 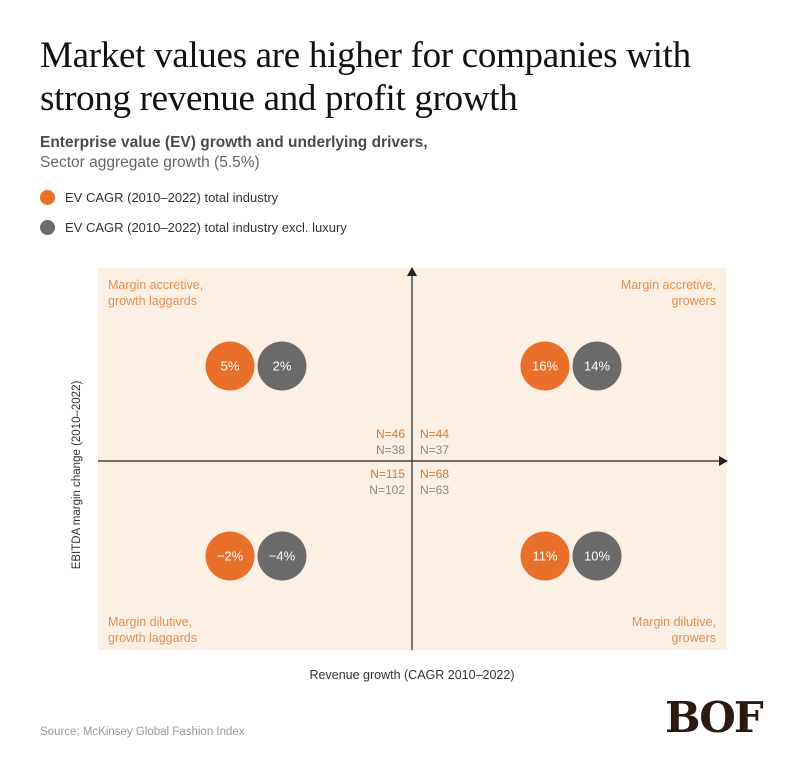 What do you see at coordinates (412, 675) in the screenshot?
I see `x-axis-label: Revenue growth (CAGR 2010–2022)` at bounding box center [412, 675].